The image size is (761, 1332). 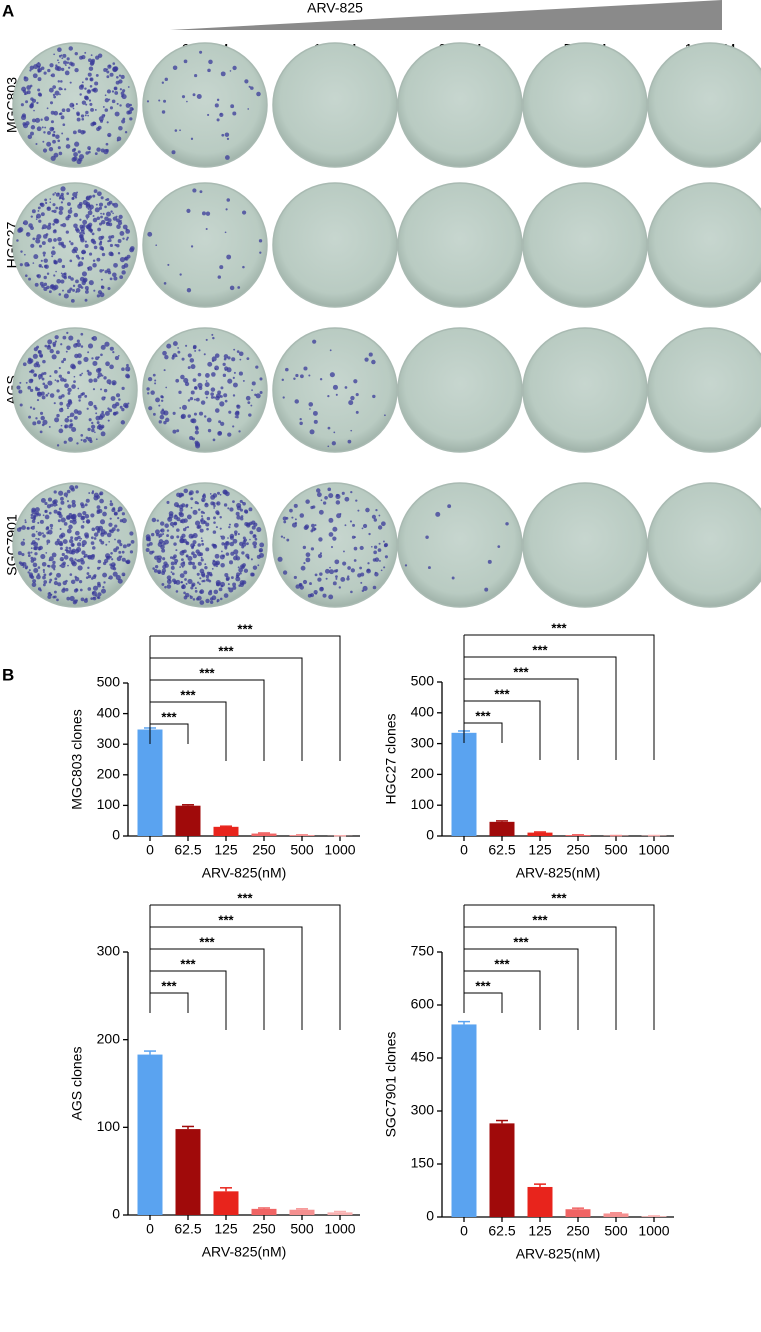 I want to click on x-axis-label: ARV-825(nM), so click(x=558, y=873).